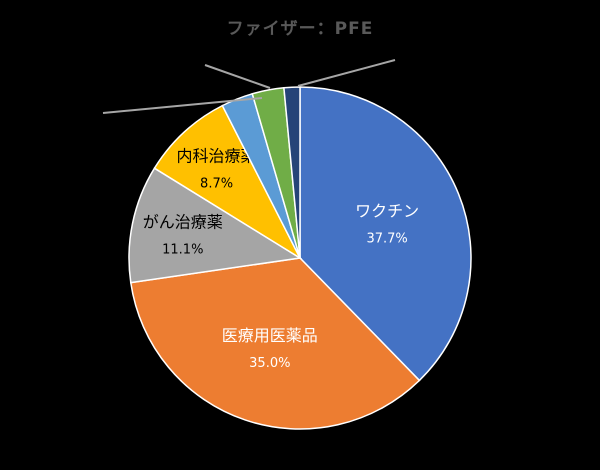  I want to click on slice-value-label-3: 8.7%, so click(216, 183).